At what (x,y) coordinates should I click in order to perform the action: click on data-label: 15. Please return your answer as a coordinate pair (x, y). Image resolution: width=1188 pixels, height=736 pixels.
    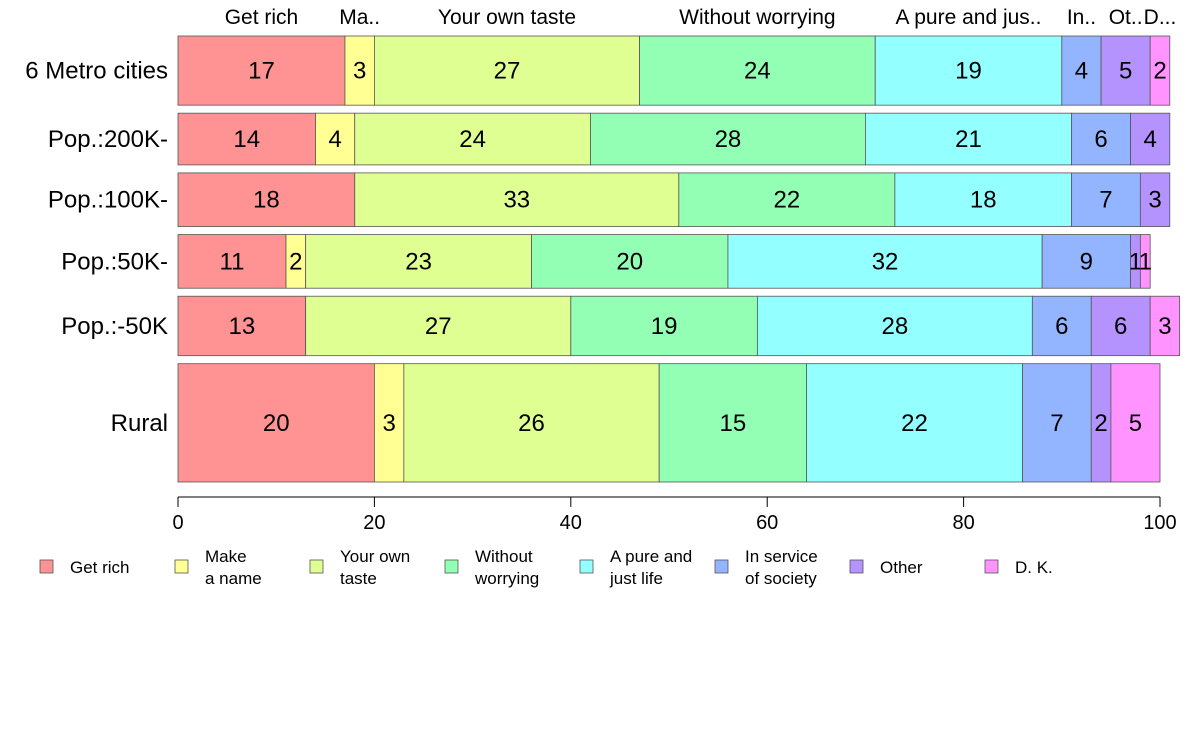
    Looking at the image, I should click on (732, 423).